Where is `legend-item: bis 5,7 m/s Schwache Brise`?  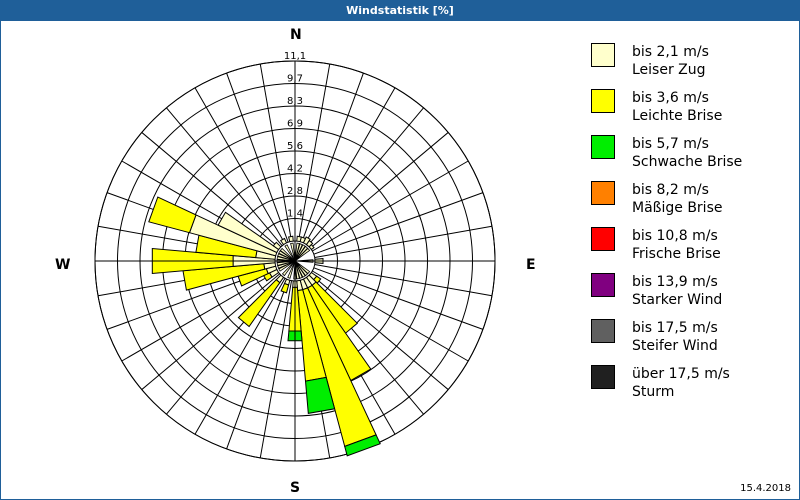
legend-item: bis 5,7 m/s Schwache Brise is located at coordinates (689, 158).